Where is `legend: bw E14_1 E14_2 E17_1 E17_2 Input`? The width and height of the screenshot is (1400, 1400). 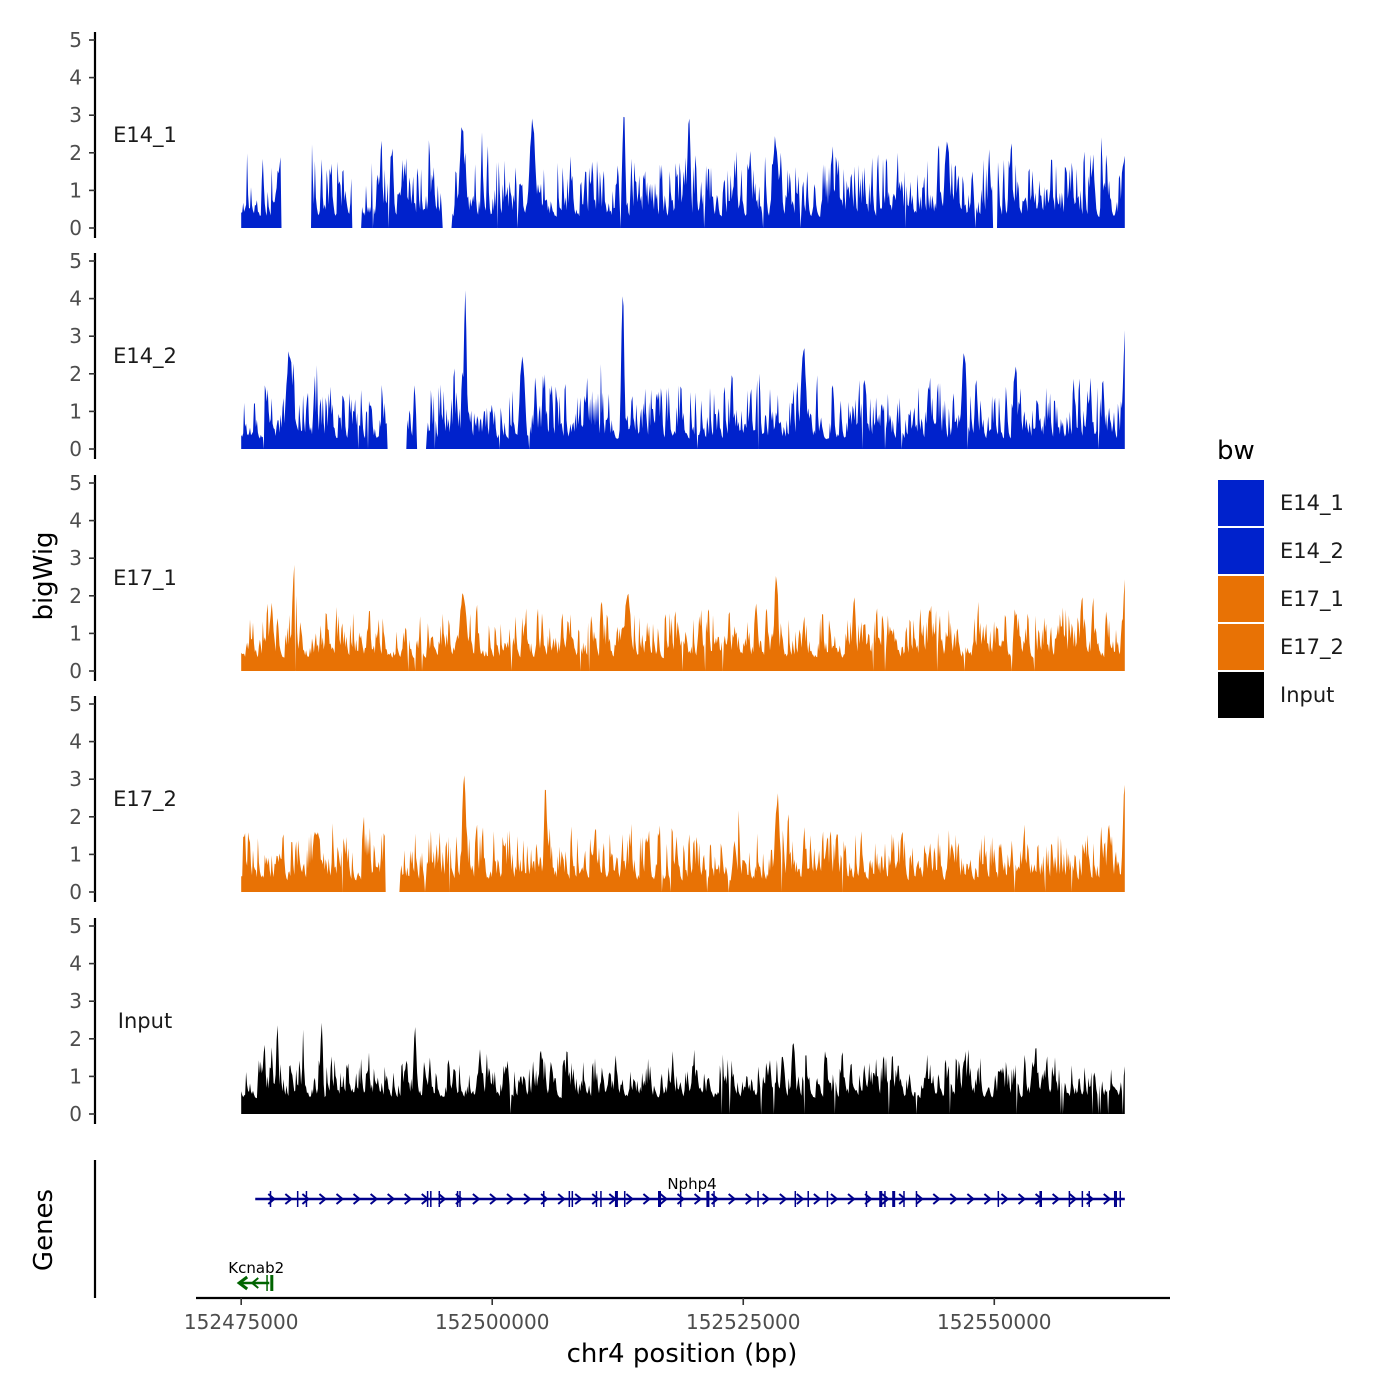 legend: bw E14_1 E14_2 E17_1 E17_2 Input is located at coordinates (1280, 577).